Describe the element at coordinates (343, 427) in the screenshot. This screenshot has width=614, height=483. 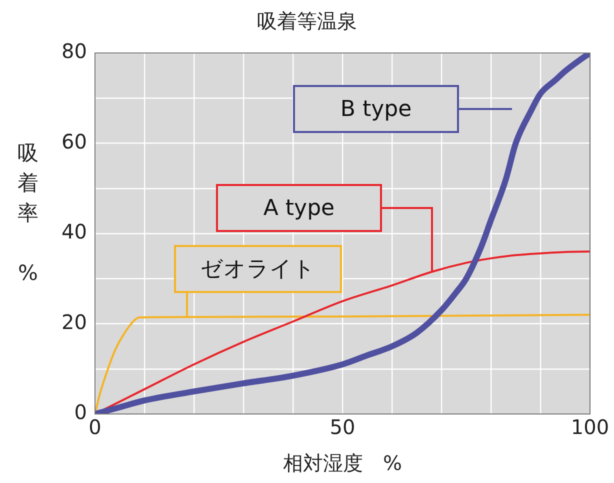
I see `x-tick-label: 50` at that location.